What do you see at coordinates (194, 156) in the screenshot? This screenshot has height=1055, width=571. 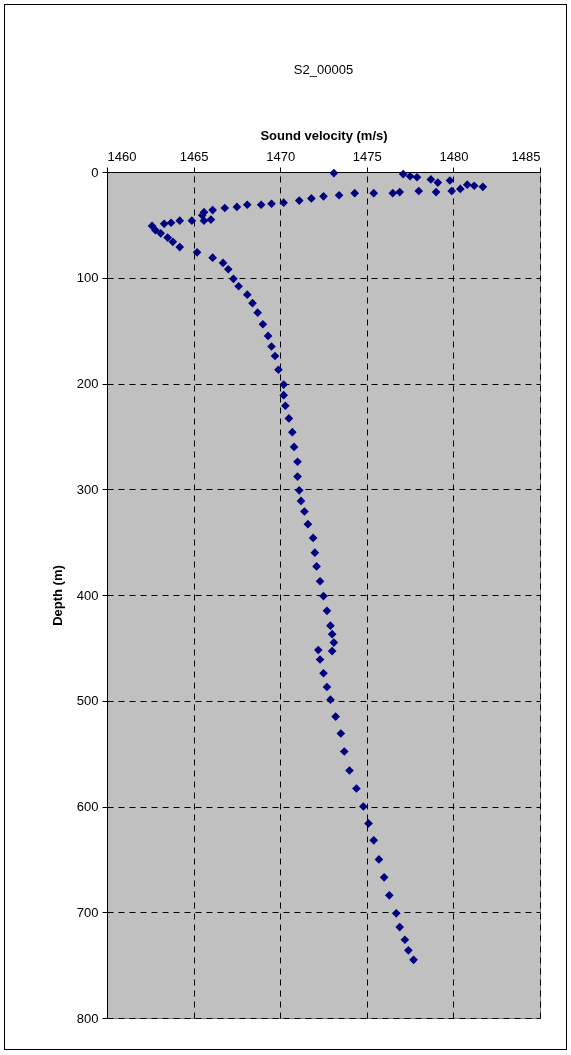 I see `x-tick-label: 1465` at bounding box center [194, 156].